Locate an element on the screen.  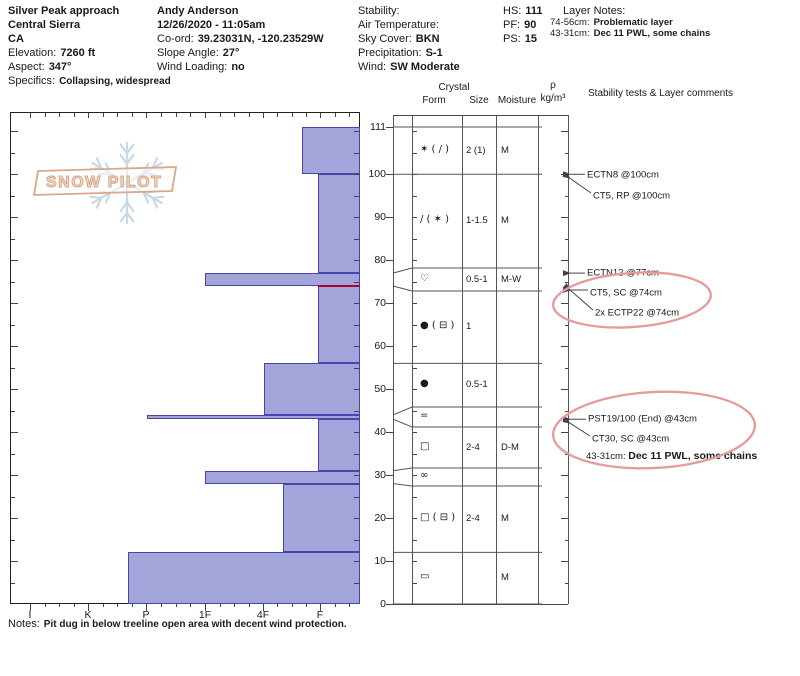
stability-test-label: ECTN12 @77cm is located at coordinates (623, 273).